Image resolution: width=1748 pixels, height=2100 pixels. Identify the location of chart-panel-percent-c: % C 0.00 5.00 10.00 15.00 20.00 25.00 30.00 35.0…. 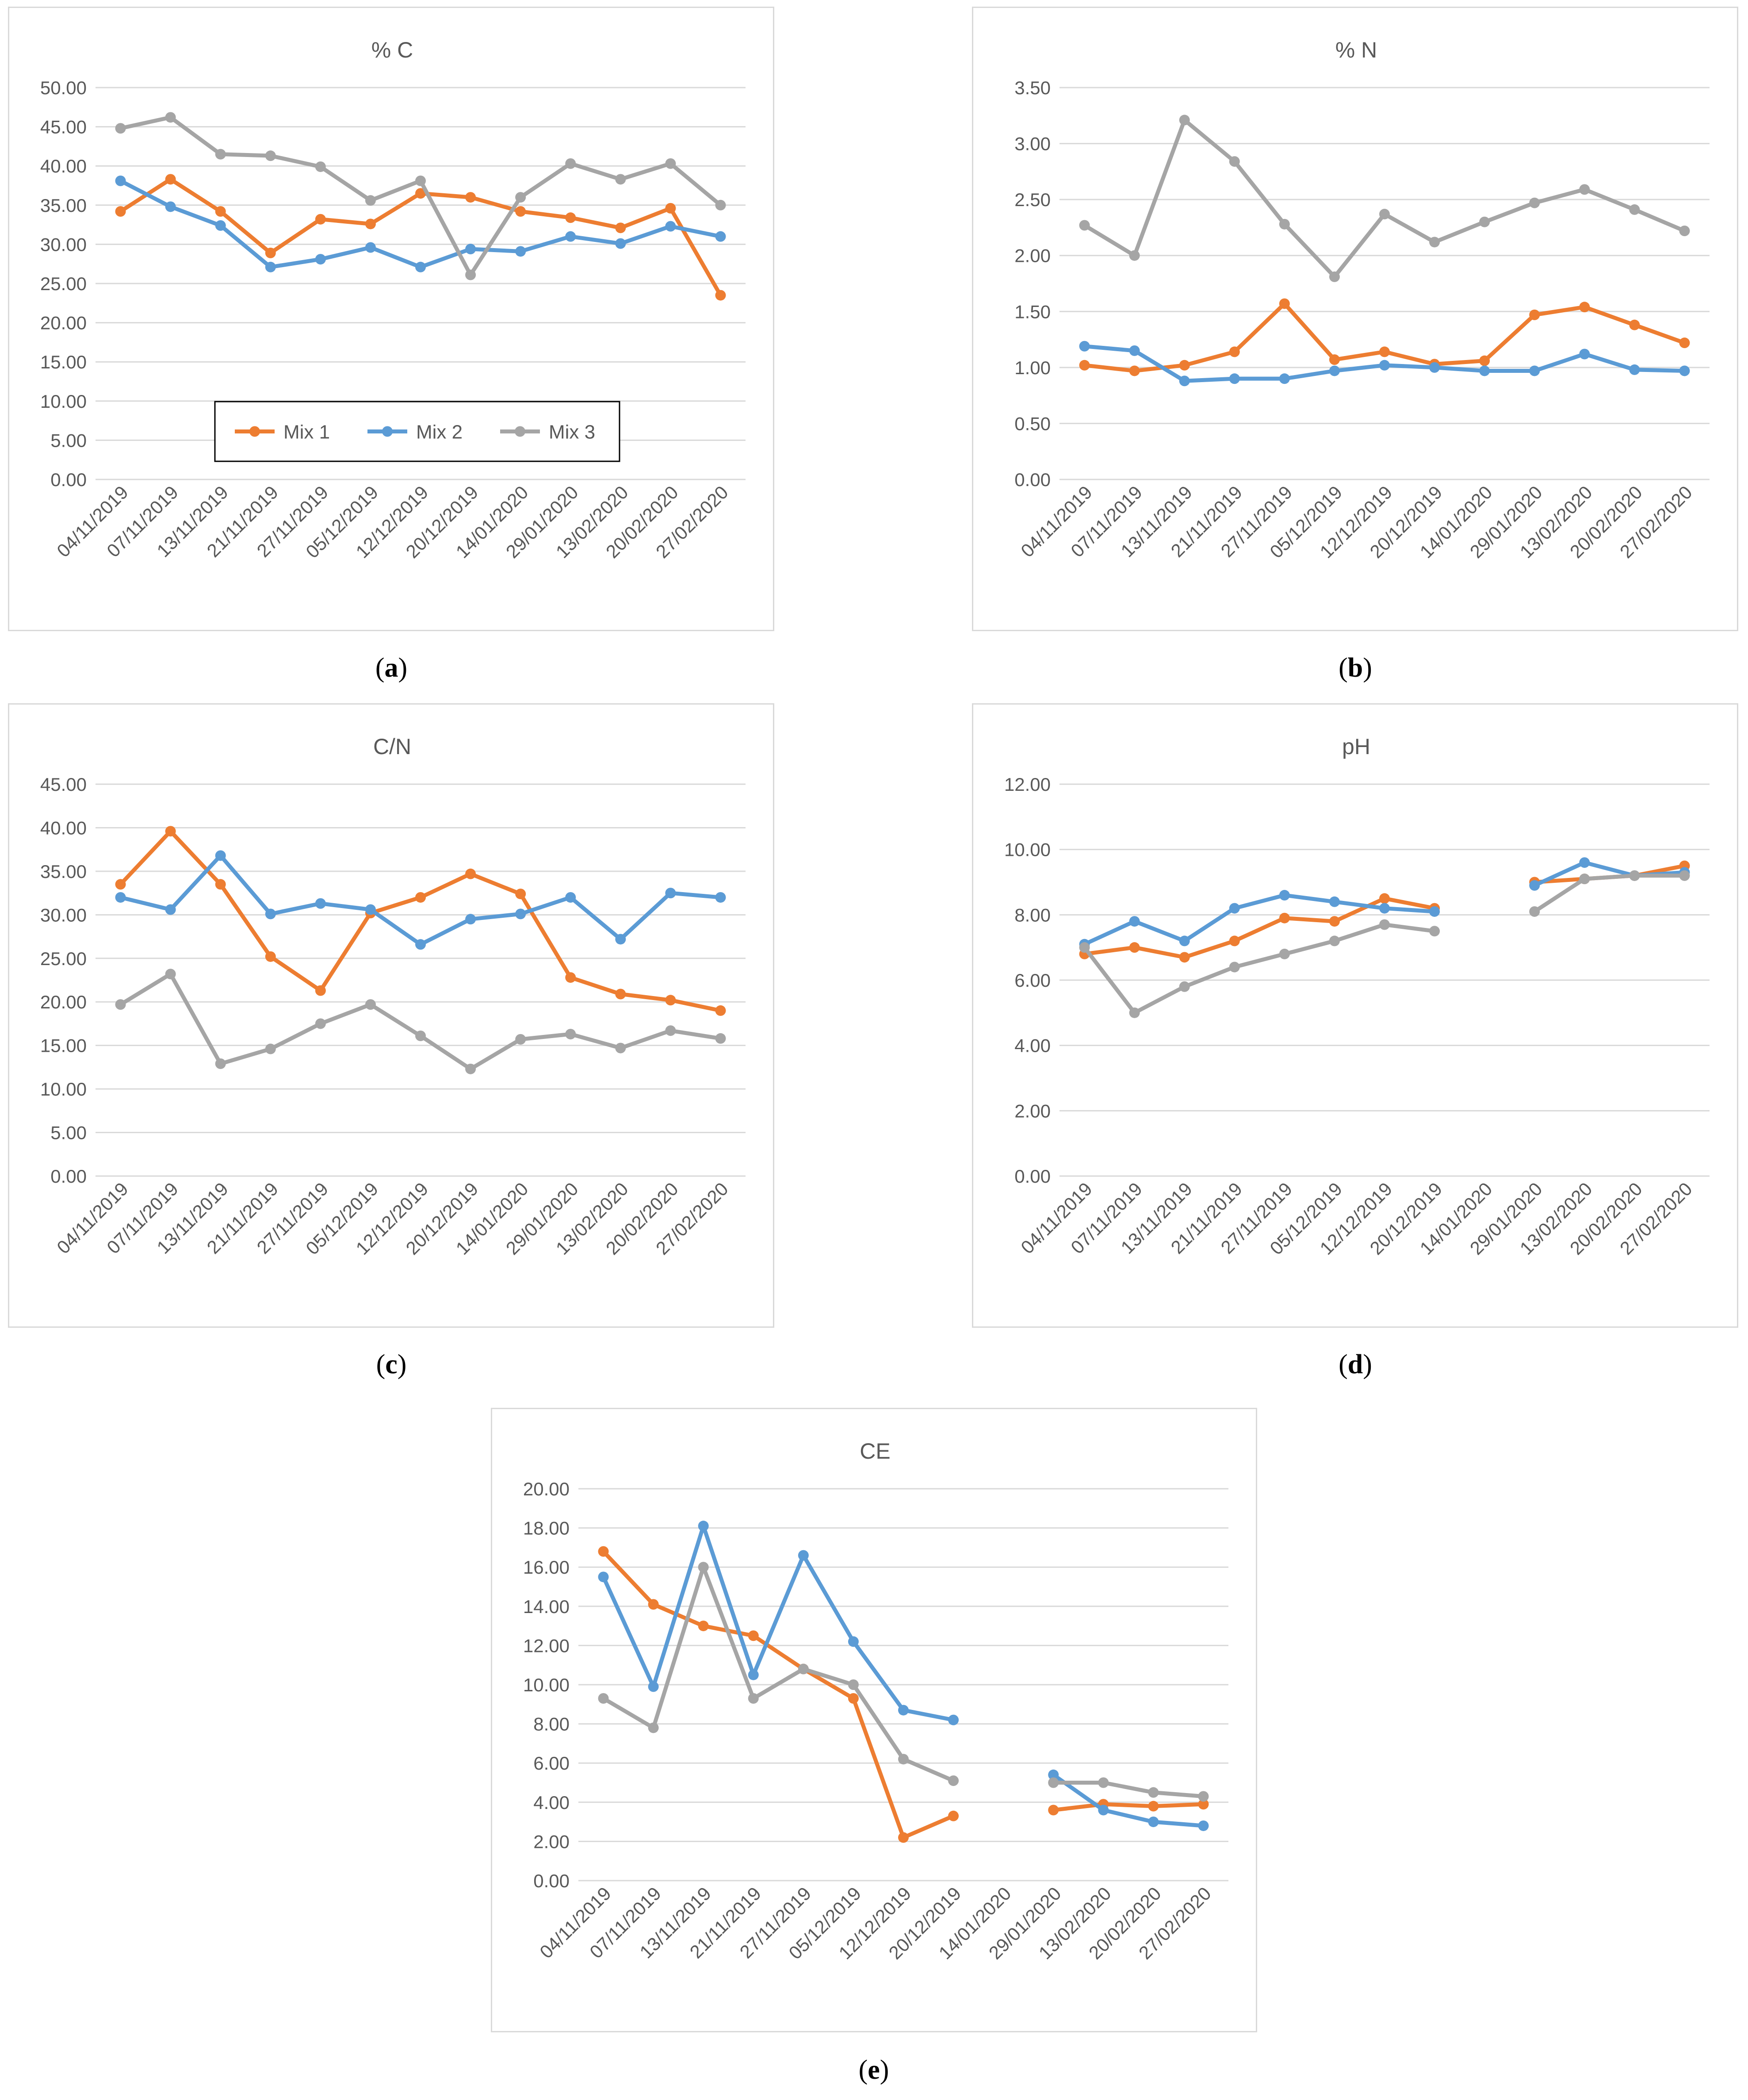
(391, 319).